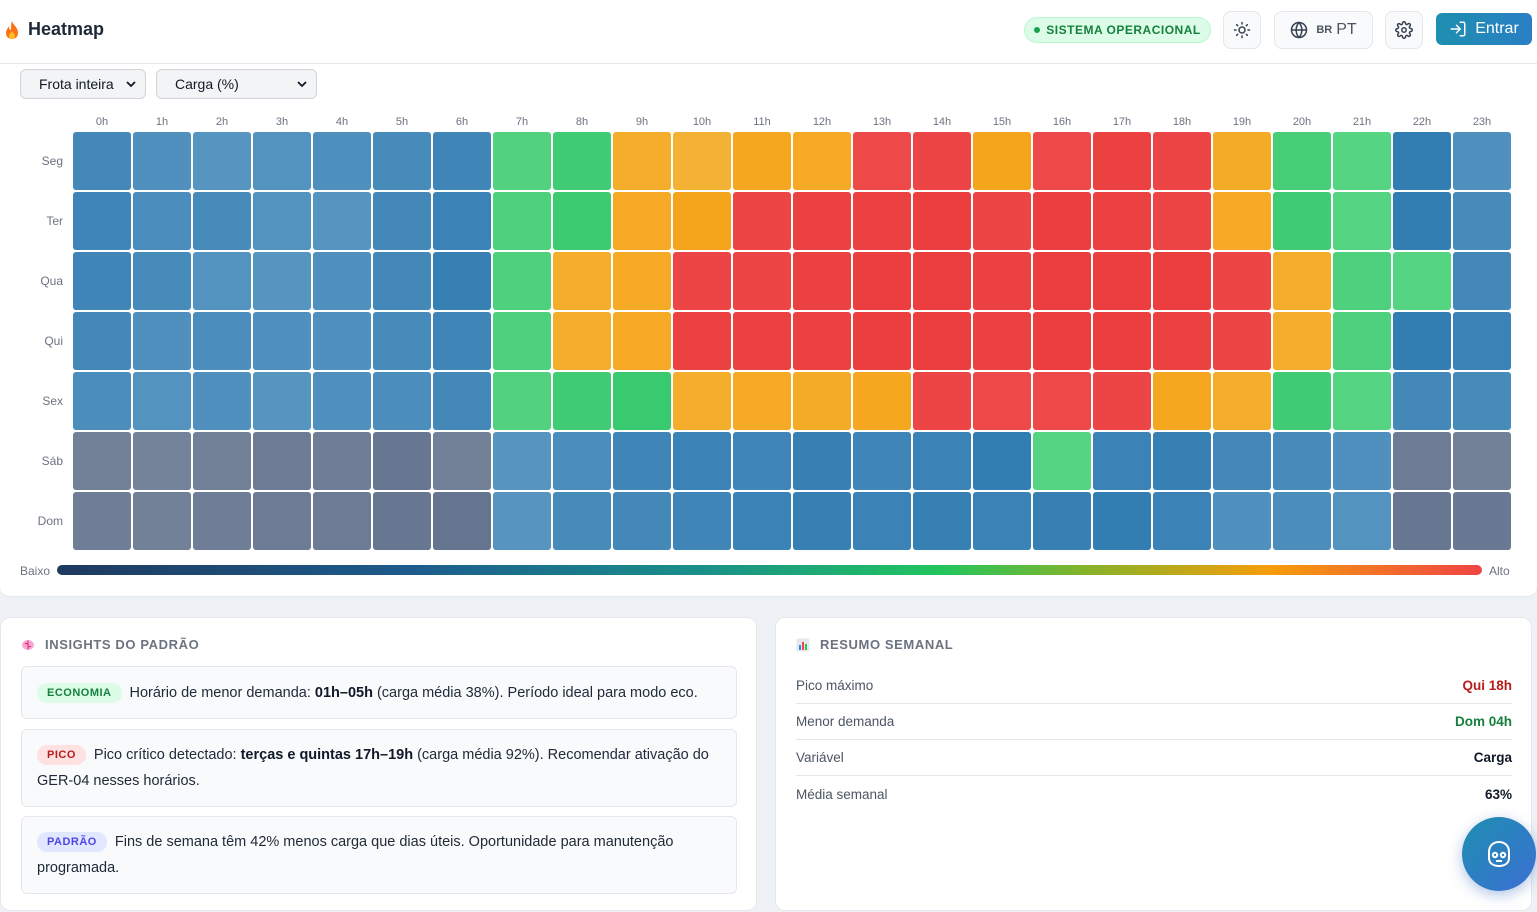 This screenshot has width=1537, height=912. Describe the element at coordinates (236, 84) in the screenshot. I see `metric-select: Carga (%)` at that location.